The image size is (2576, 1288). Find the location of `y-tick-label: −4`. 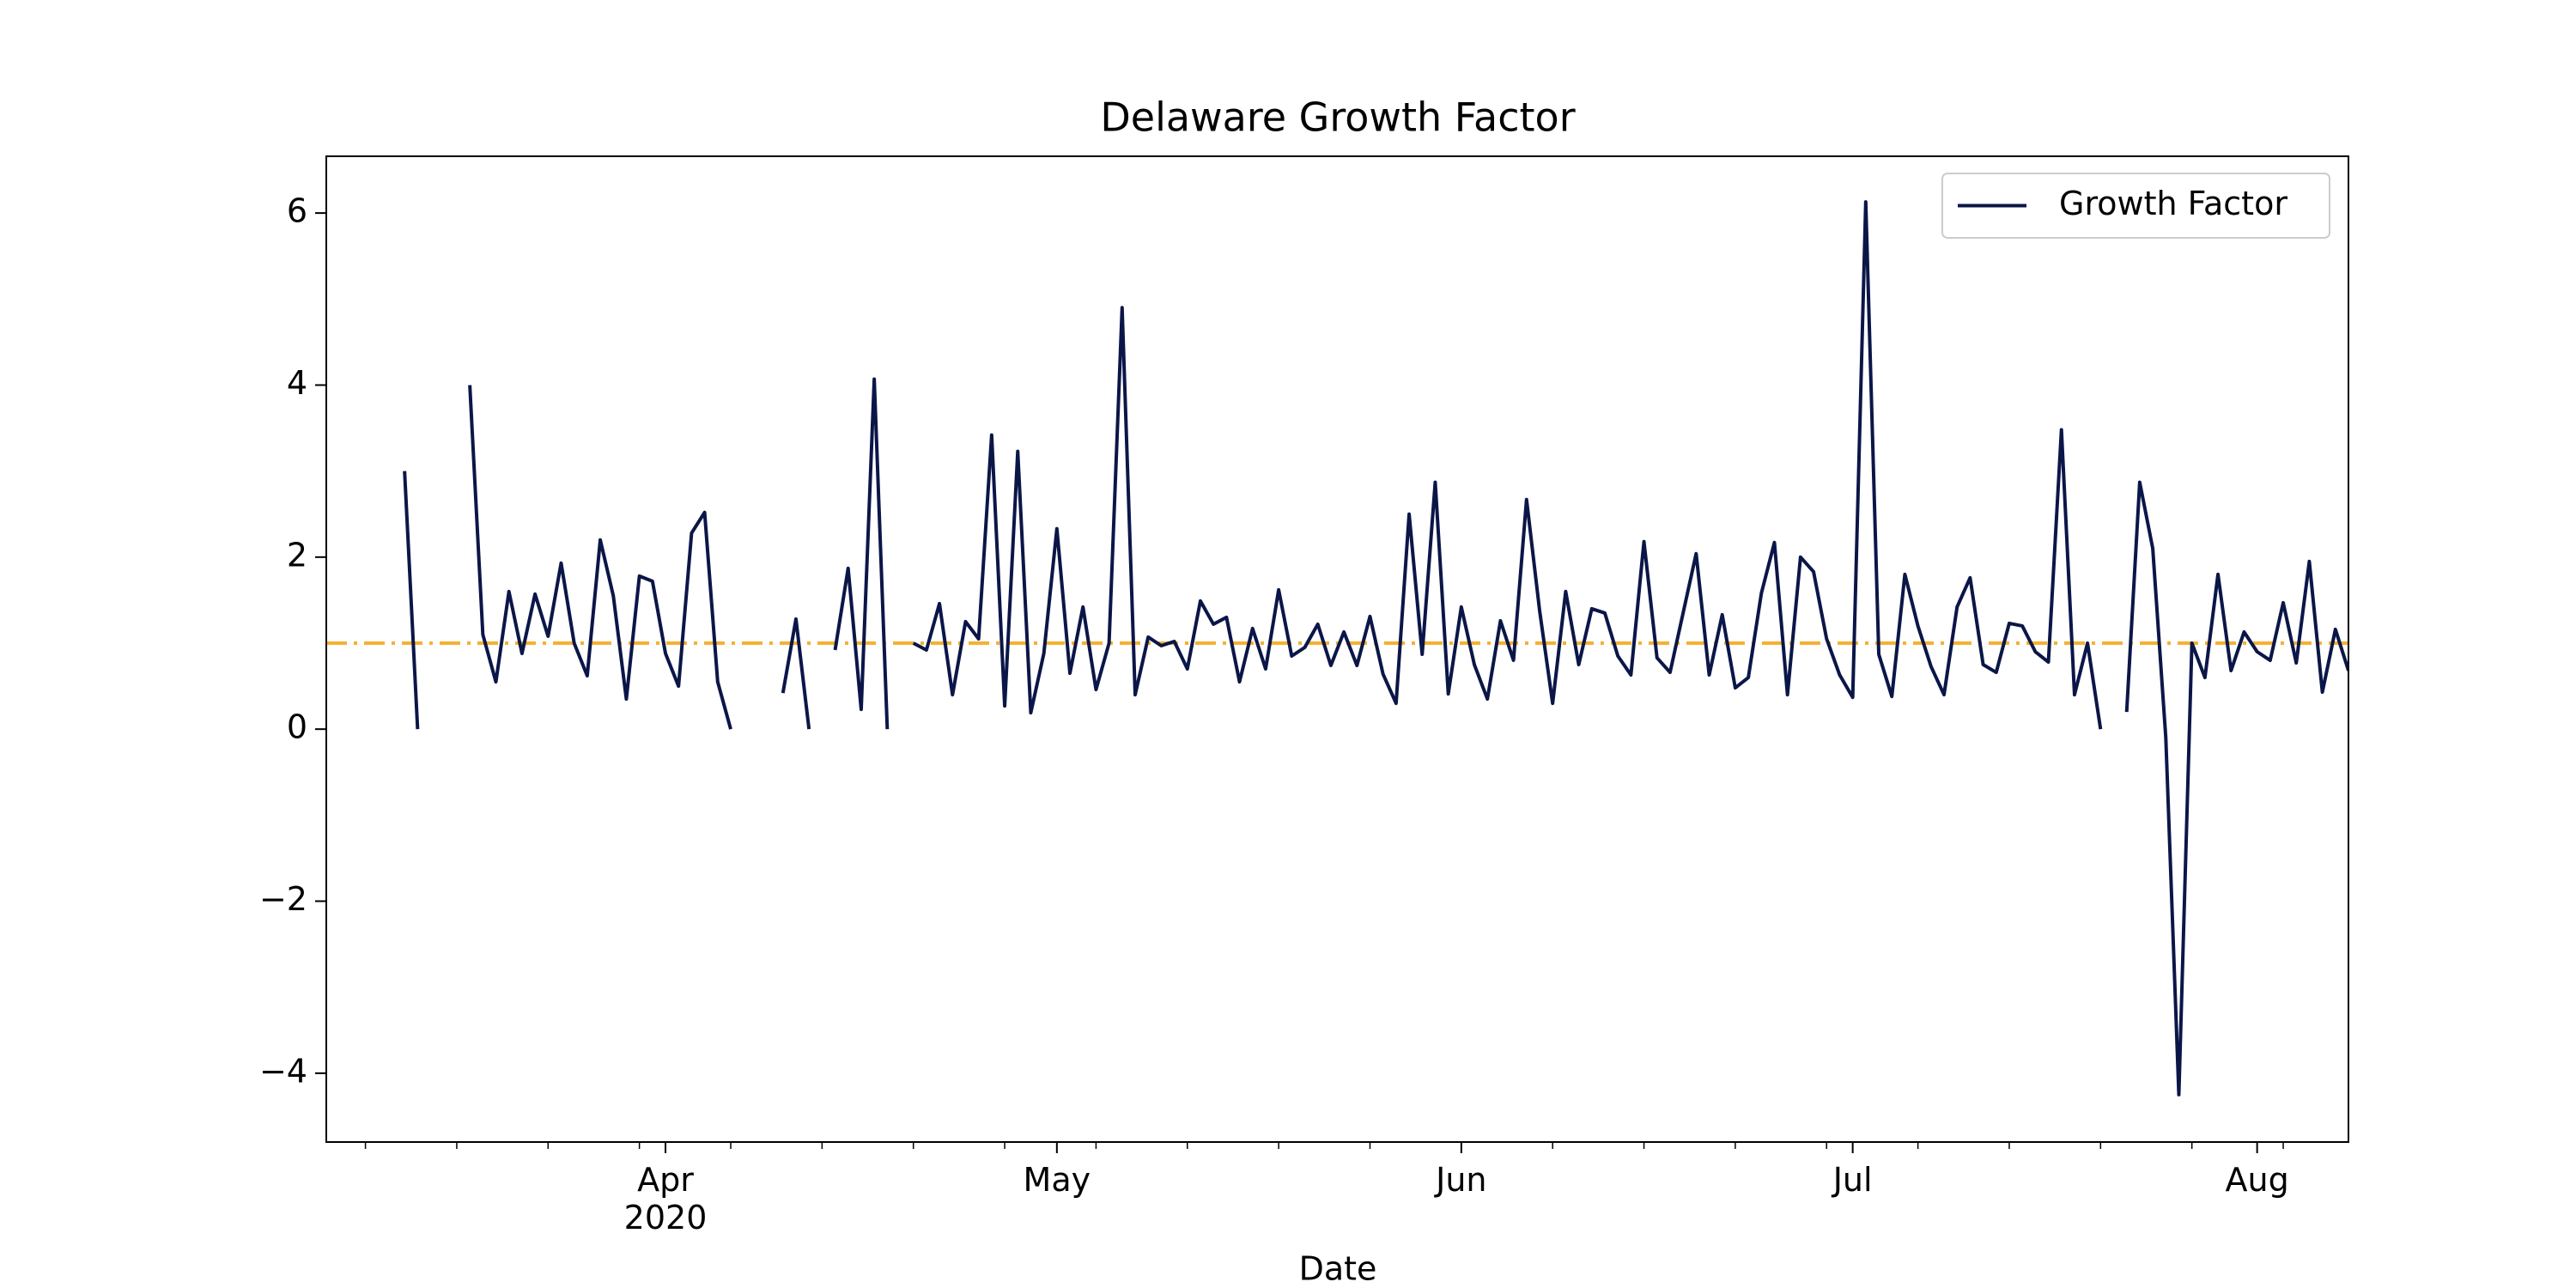

y-tick-label: −4 is located at coordinates (283, 1071).